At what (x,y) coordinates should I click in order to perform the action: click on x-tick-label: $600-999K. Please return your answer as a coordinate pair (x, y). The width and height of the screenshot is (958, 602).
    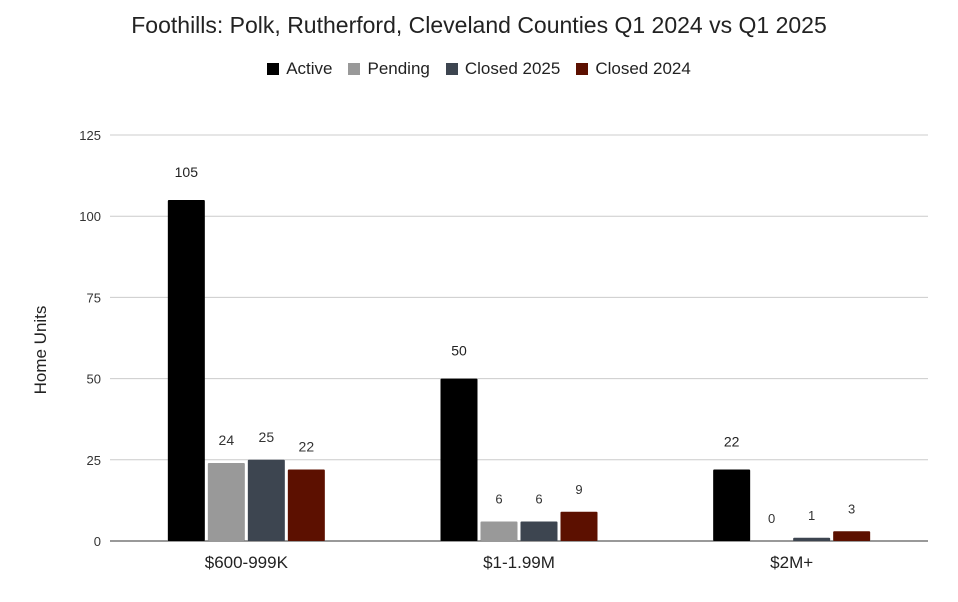
    Looking at the image, I should click on (247, 562).